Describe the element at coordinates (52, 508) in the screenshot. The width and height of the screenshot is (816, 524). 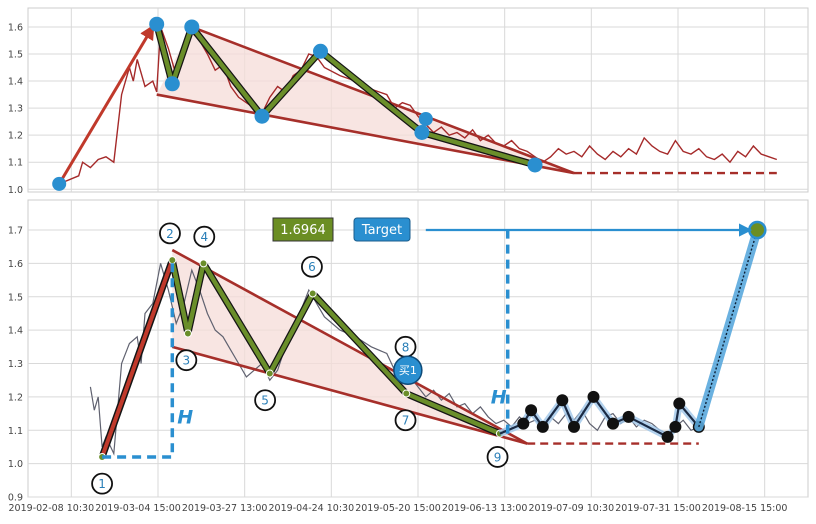
I see `x-tick-label: 2019-02-08 10:30` at that location.